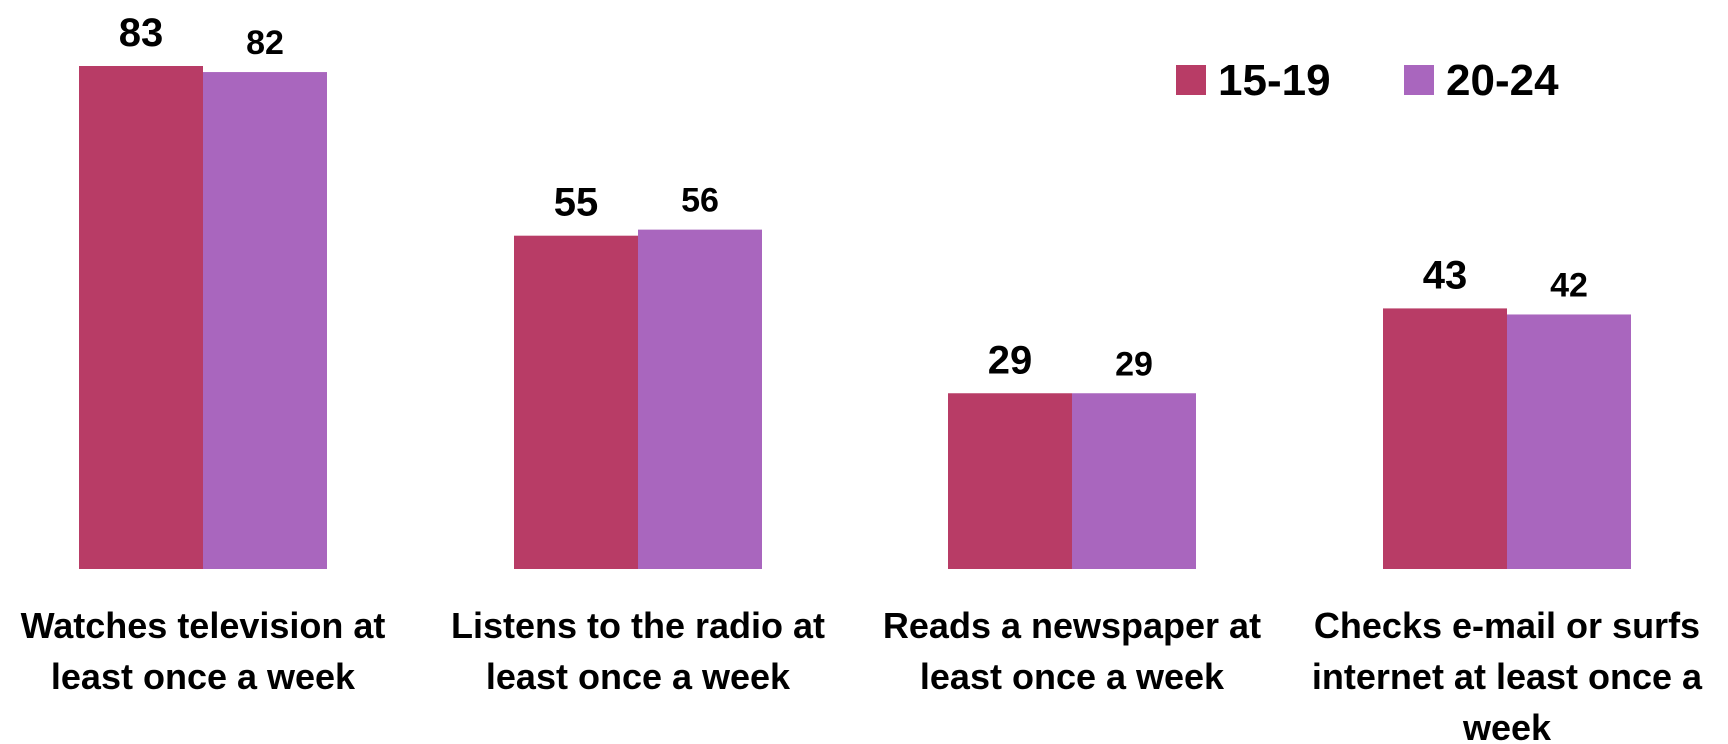 This screenshot has width=1728, height=744. What do you see at coordinates (1367, 80) in the screenshot?
I see `legend: 15-19 20-24` at bounding box center [1367, 80].